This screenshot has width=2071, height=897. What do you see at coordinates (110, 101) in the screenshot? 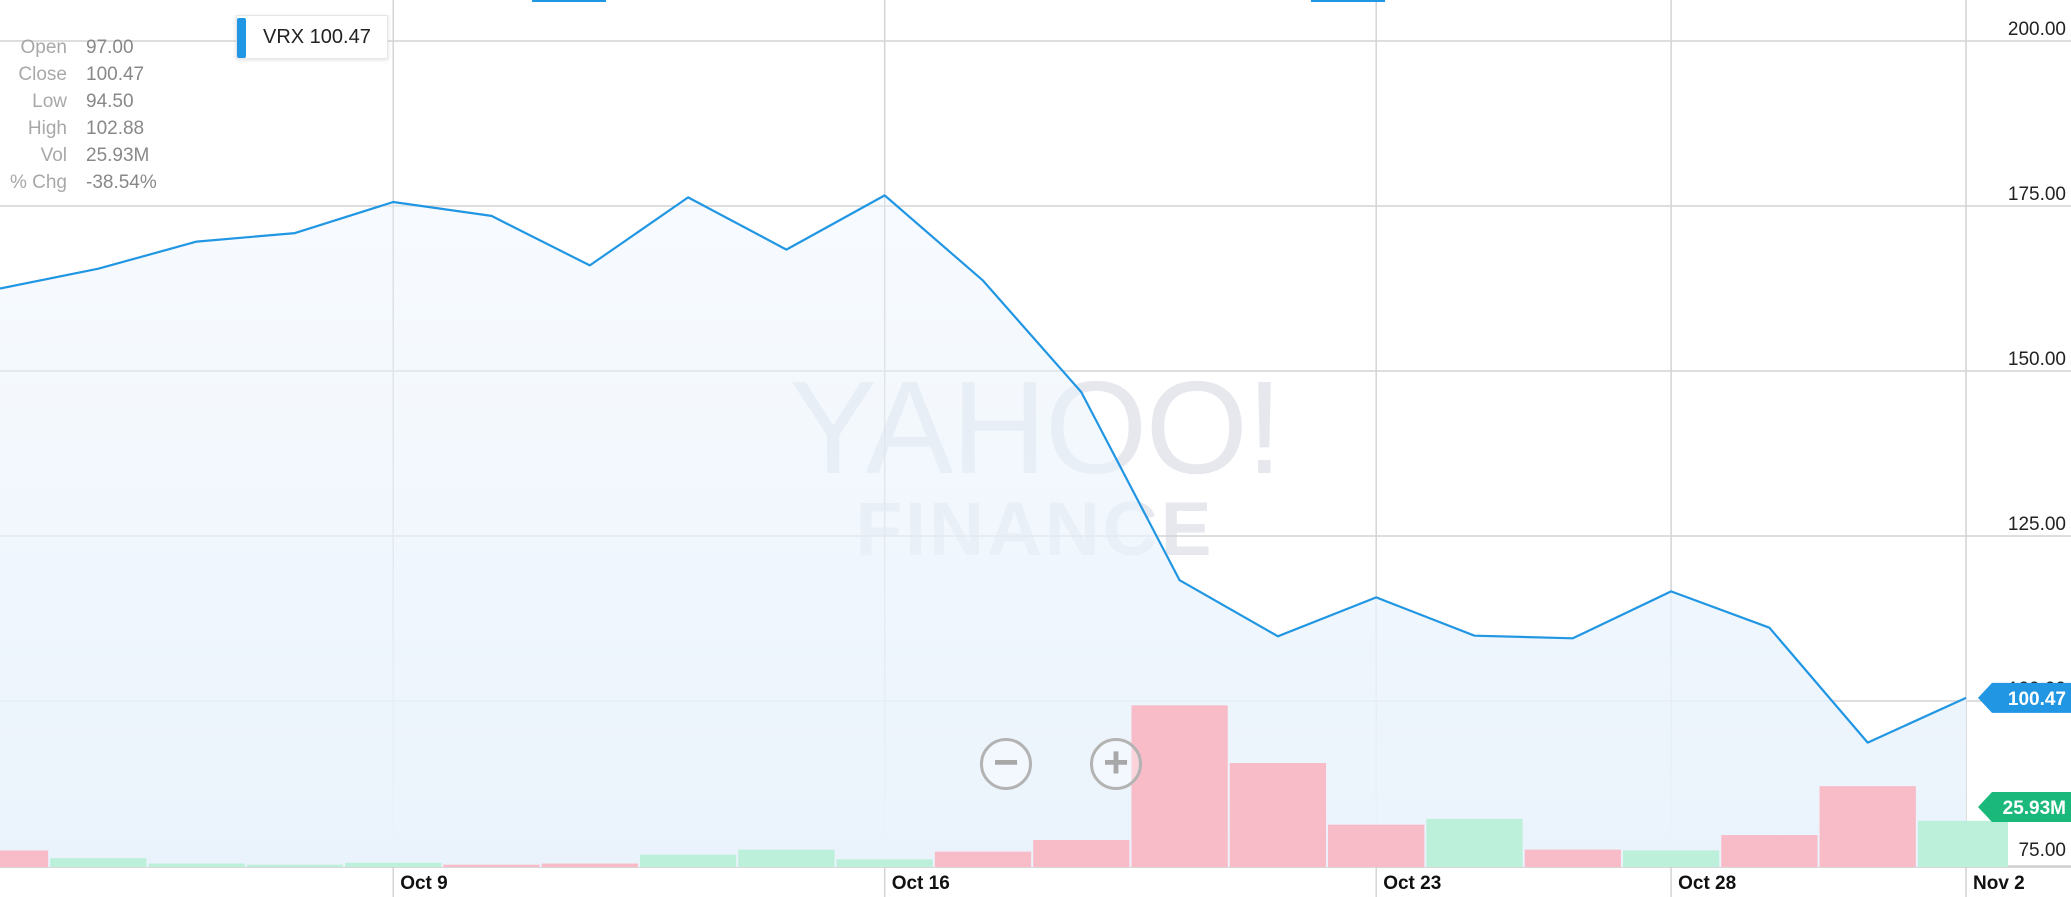
I see `ohlc-value: 94.50` at bounding box center [110, 101].